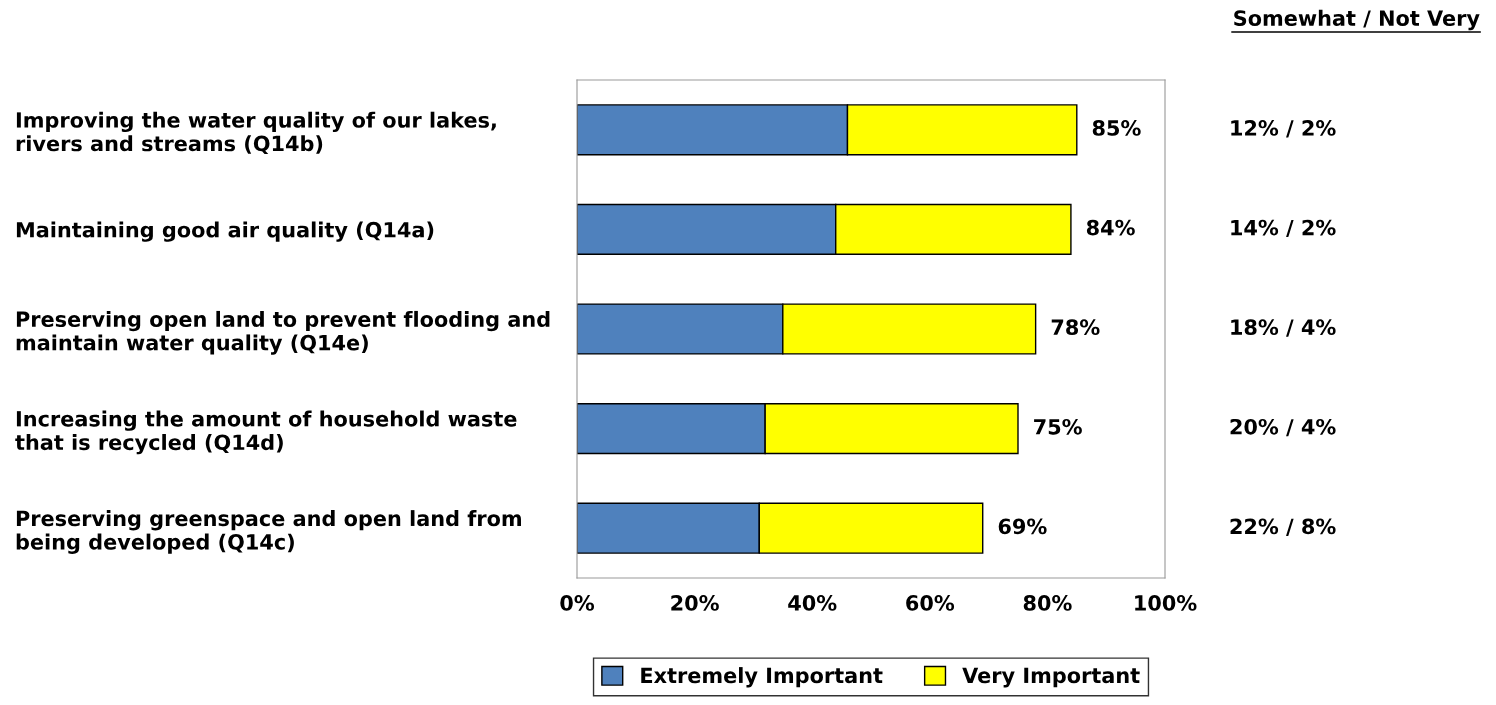 This screenshot has height=705, width=1496. What do you see at coordinates (762, 677) in the screenshot?
I see `legend-label: Extremely Important` at bounding box center [762, 677].